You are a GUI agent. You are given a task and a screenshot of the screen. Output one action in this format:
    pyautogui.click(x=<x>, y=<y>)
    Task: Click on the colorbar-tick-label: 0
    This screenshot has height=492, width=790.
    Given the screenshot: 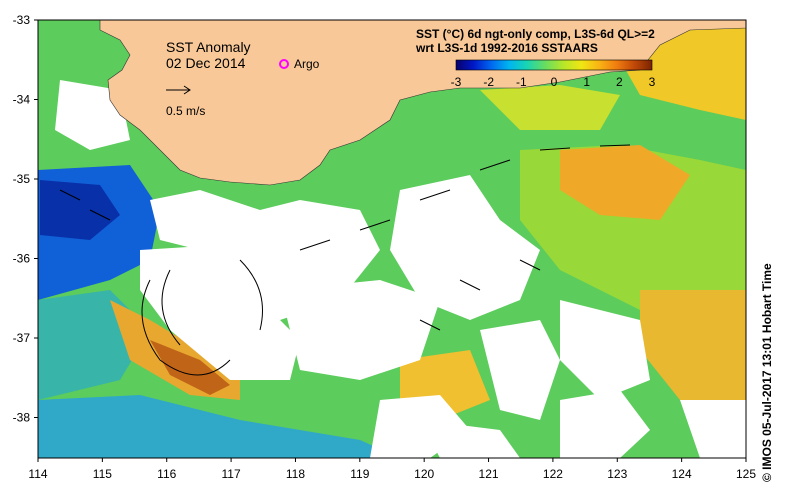 What is the action you would take?
    pyautogui.click(x=554, y=82)
    